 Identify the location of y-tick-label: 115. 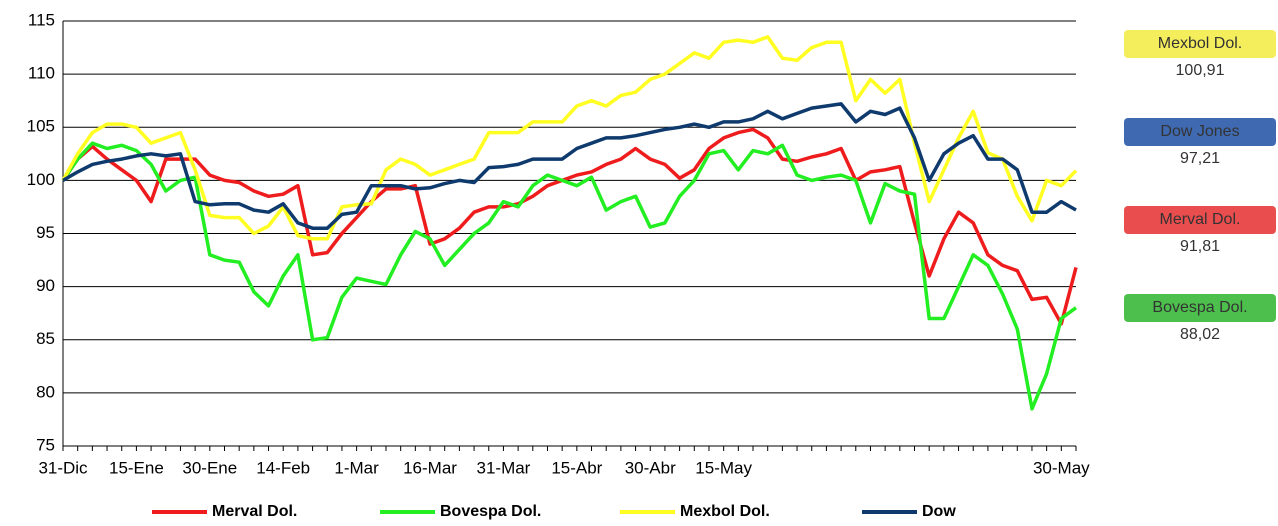
(41, 19).